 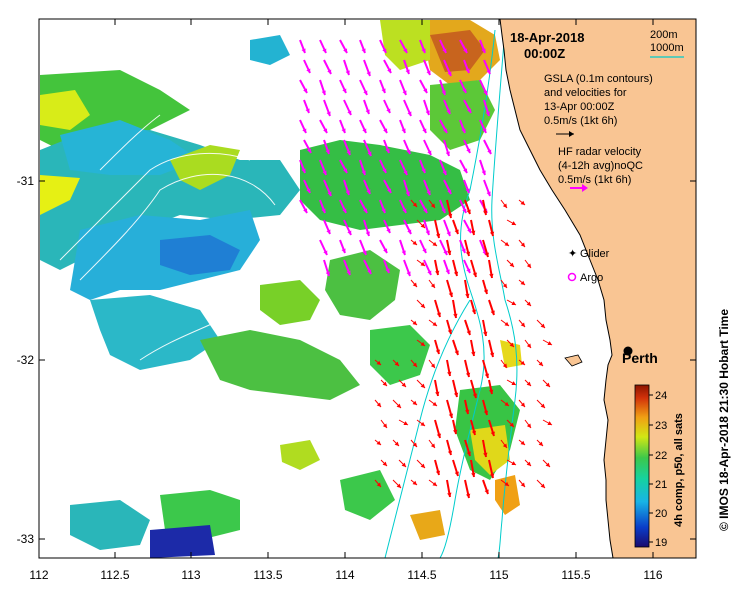 I want to click on colorbar-tick-label: 21, so click(x=661, y=485).